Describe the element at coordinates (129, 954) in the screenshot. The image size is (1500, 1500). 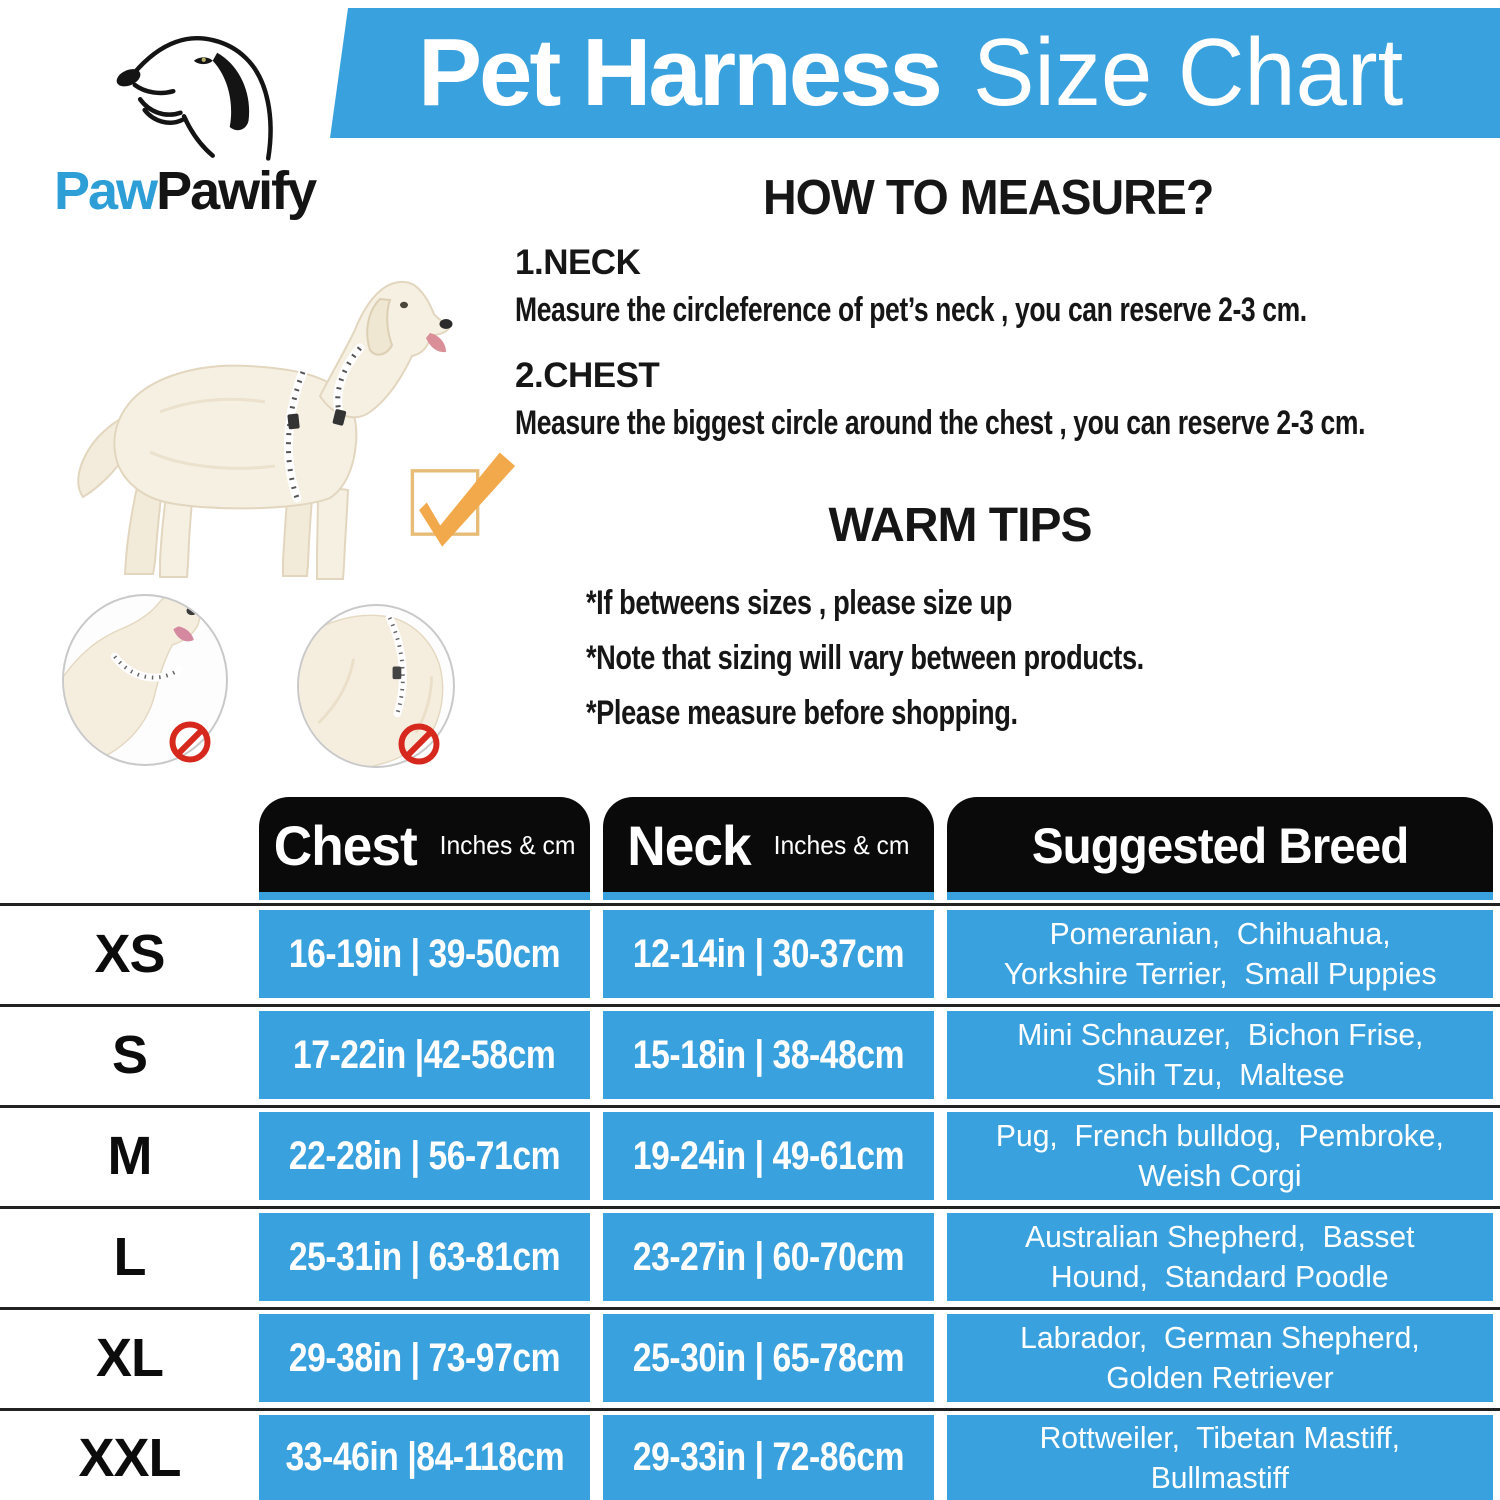
I see `size-label-xs: XS` at that location.